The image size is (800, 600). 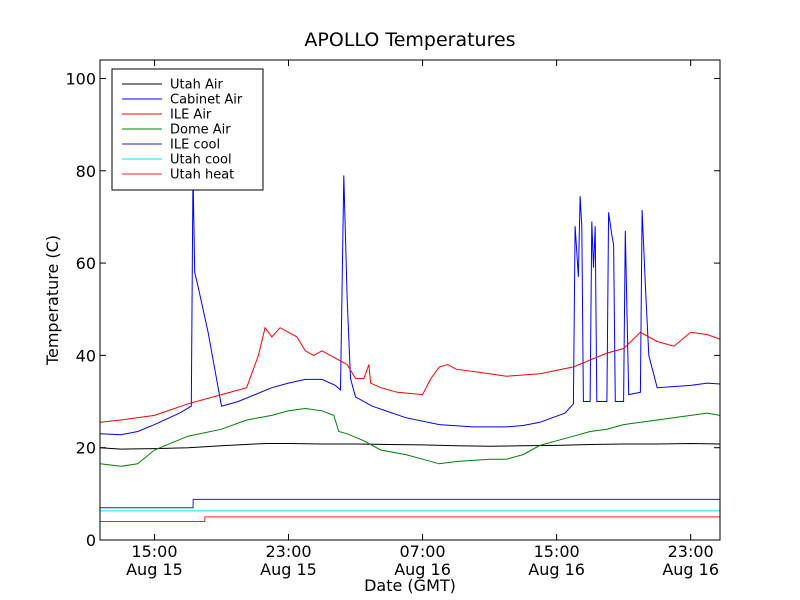 I want to click on y-tick-label: 100, so click(x=80, y=78).